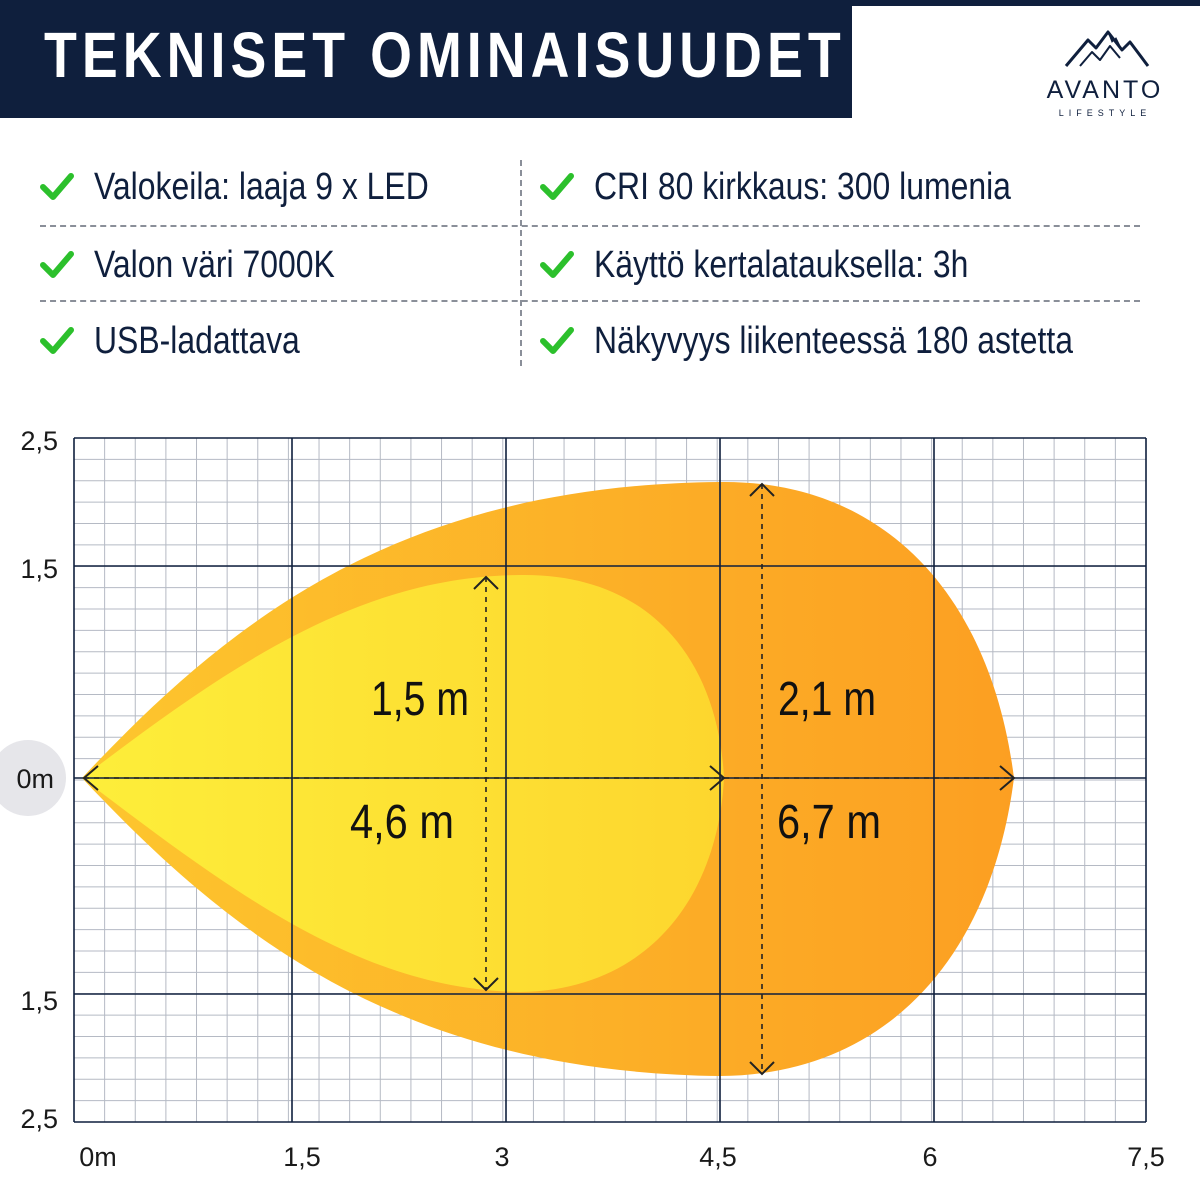 This screenshot has width=1200, height=1200. I want to click on x-tick-label: 1,5, so click(302, 1157).